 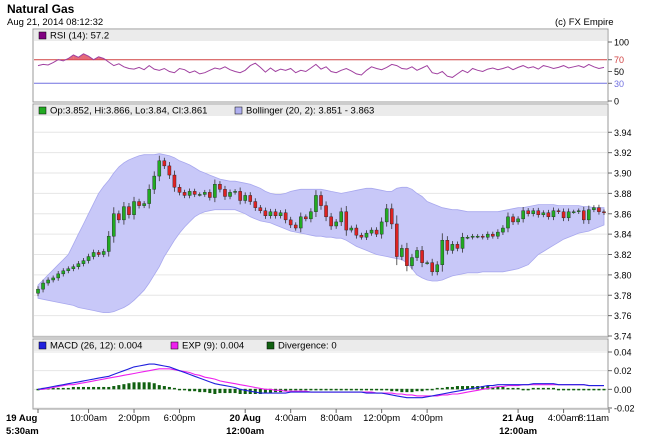 I want to click on x-tick-label: 6:00pm, so click(x=180, y=418).